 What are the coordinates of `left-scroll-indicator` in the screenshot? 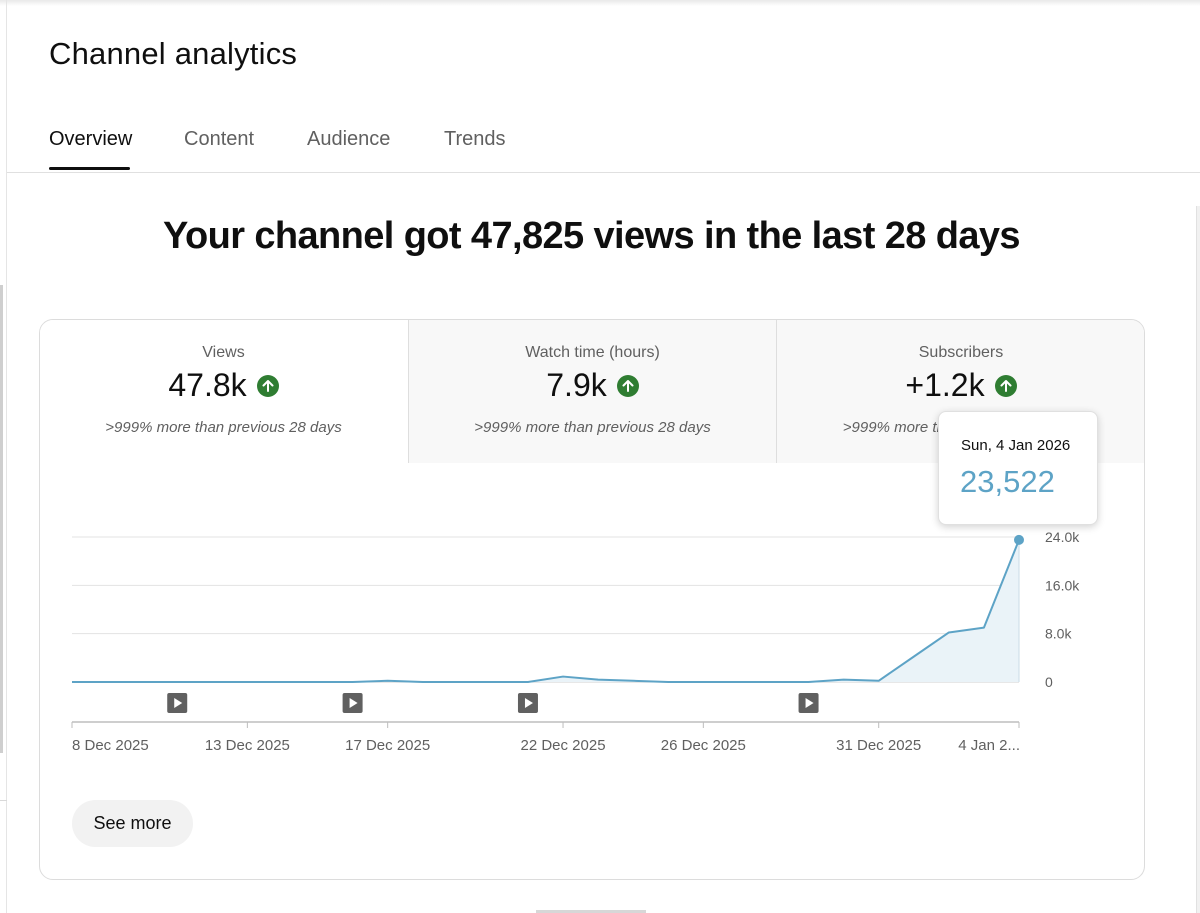 It's located at (1, 519).